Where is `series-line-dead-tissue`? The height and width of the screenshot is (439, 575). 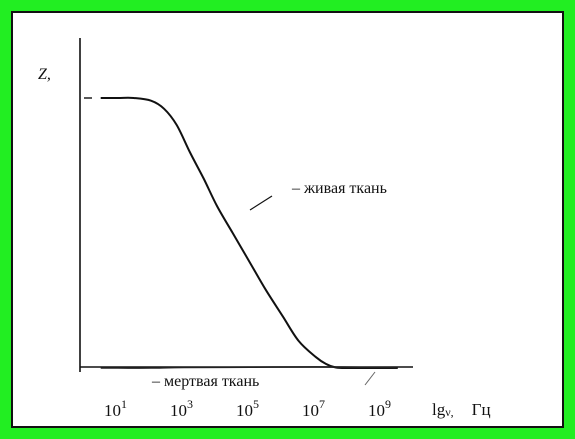
series-line-dead-tissue is located at coordinates (249, 367).